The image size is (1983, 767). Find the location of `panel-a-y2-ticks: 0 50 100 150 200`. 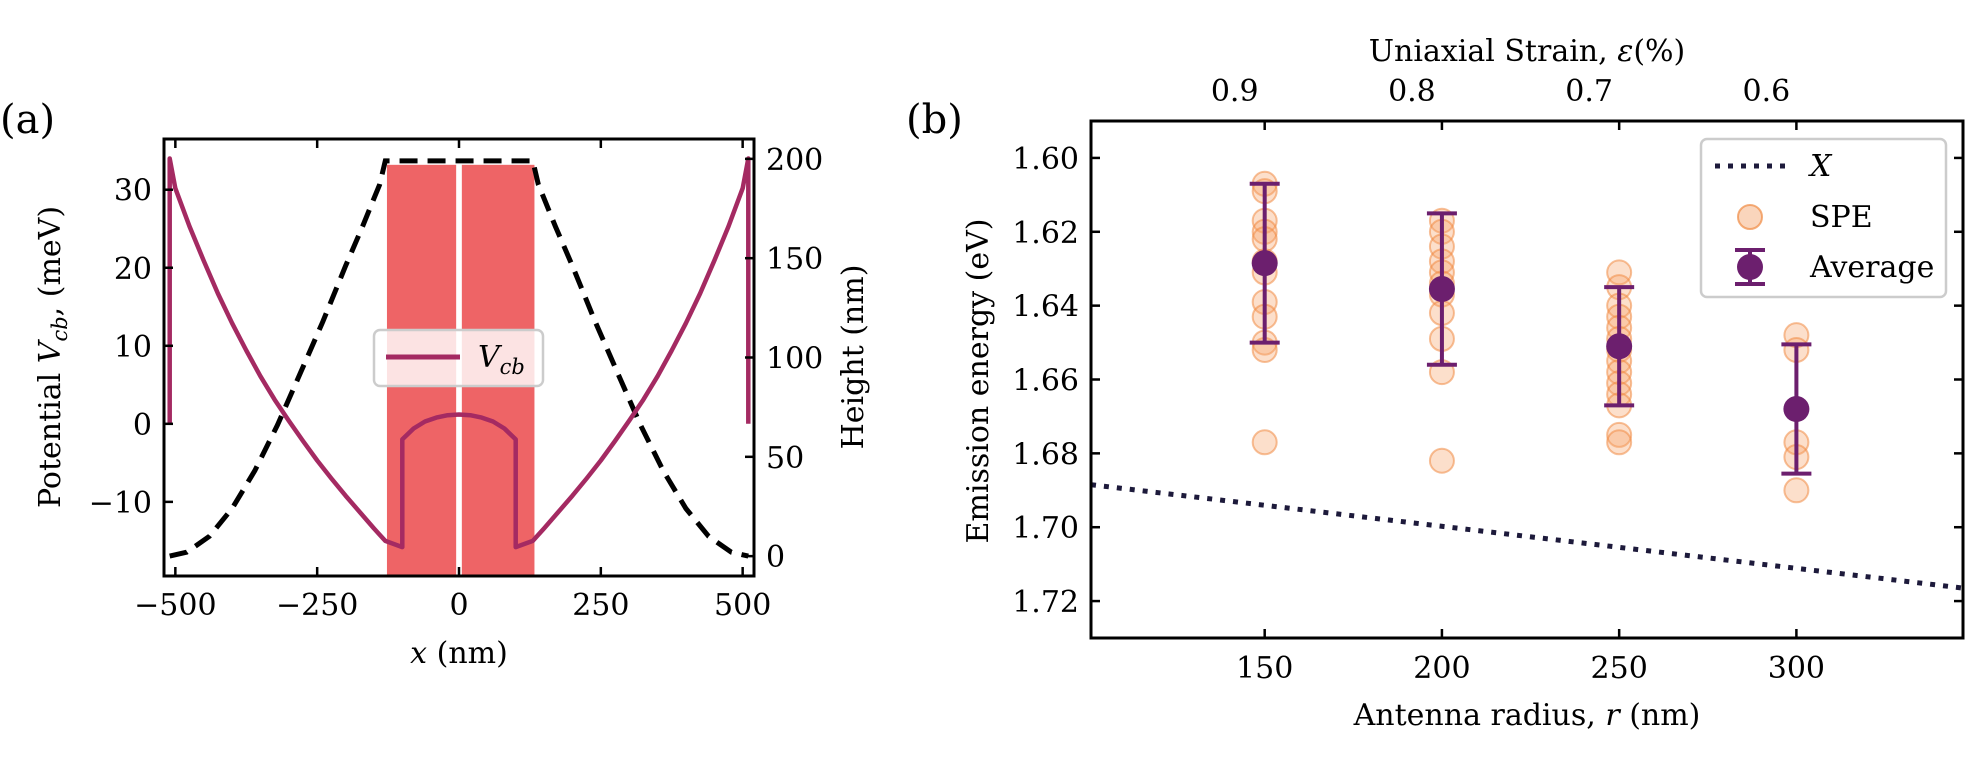

panel-a-y2-ticks: 0 50 100 150 200 is located at coordinates (784, 359).